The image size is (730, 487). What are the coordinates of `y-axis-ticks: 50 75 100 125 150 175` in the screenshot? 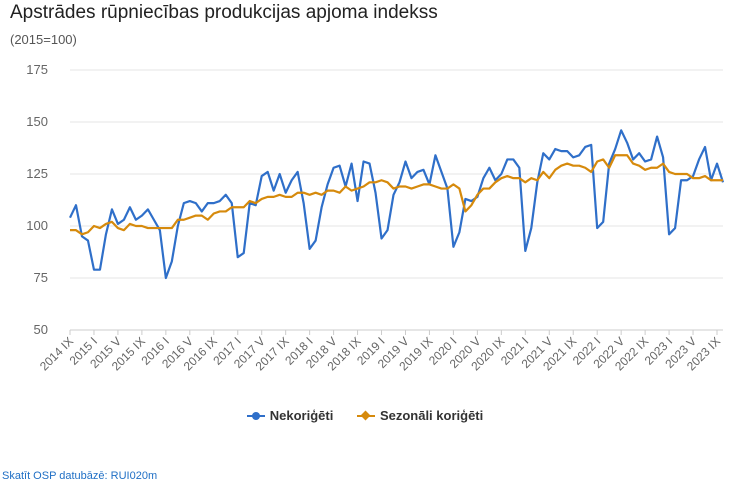 It's located at (37, 199).